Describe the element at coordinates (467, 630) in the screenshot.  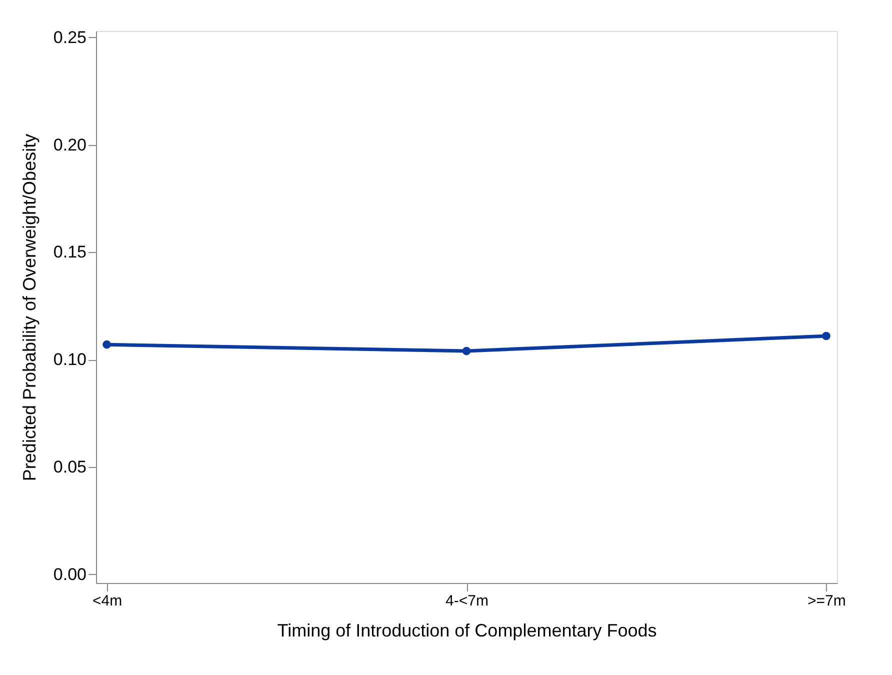
I see `x-axis-title: Timing of Introduction of Complementary Foods` at that location.